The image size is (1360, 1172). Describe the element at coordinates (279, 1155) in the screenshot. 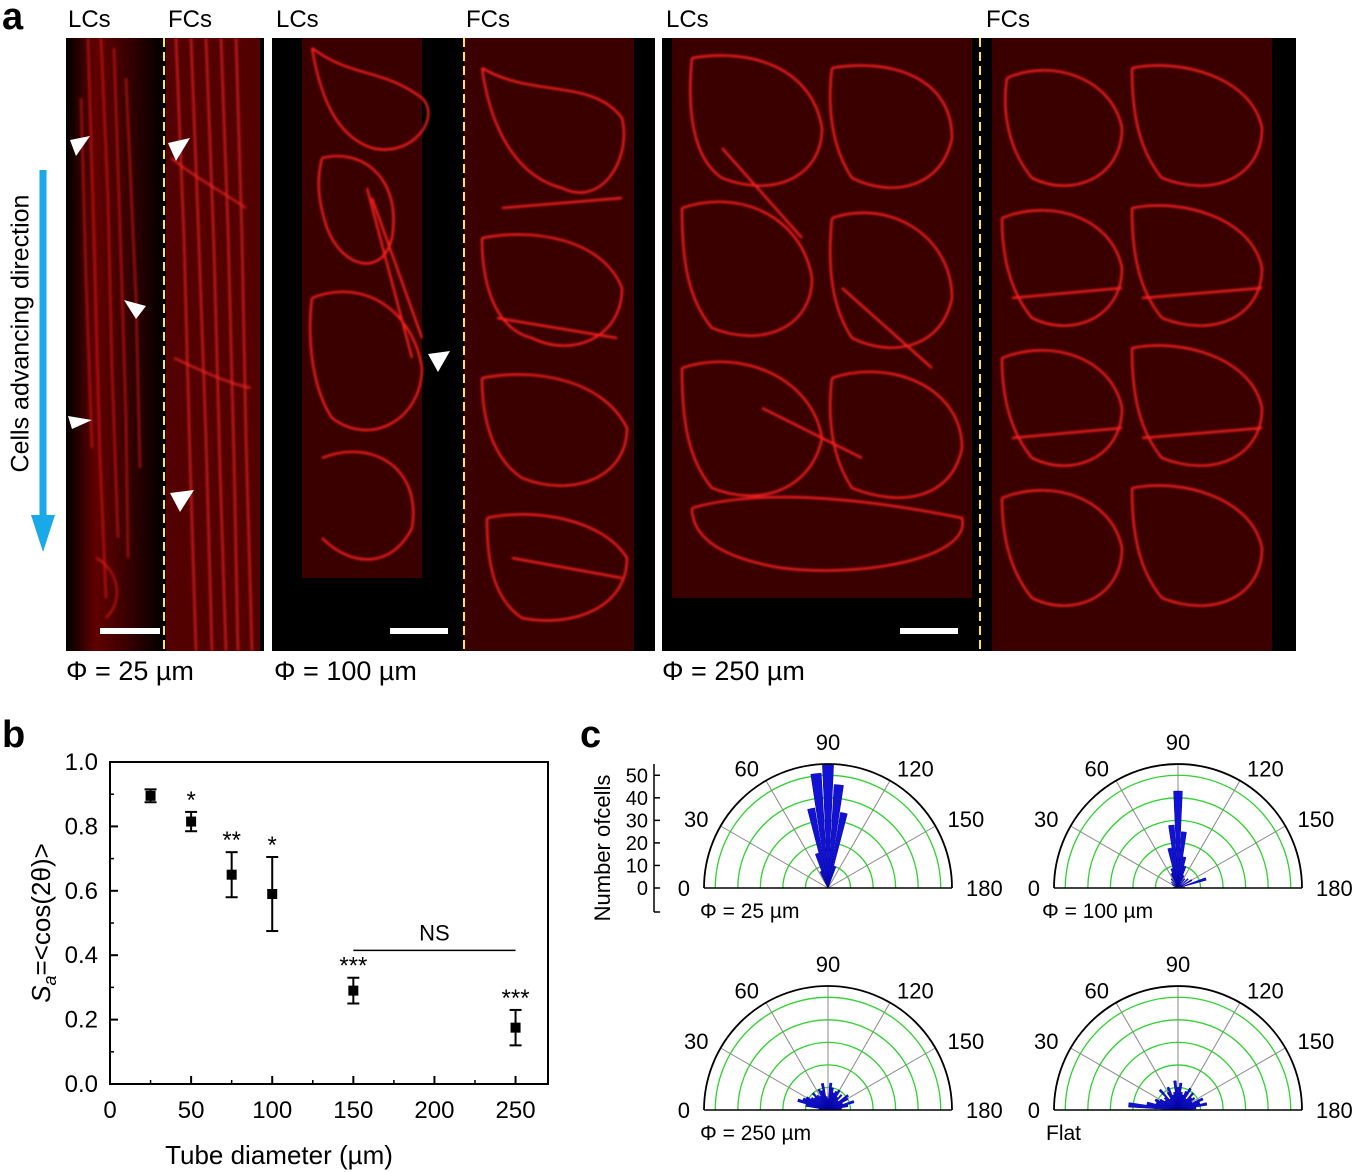

I see `x-axis-title: Tube diameter (µm)` at that location.